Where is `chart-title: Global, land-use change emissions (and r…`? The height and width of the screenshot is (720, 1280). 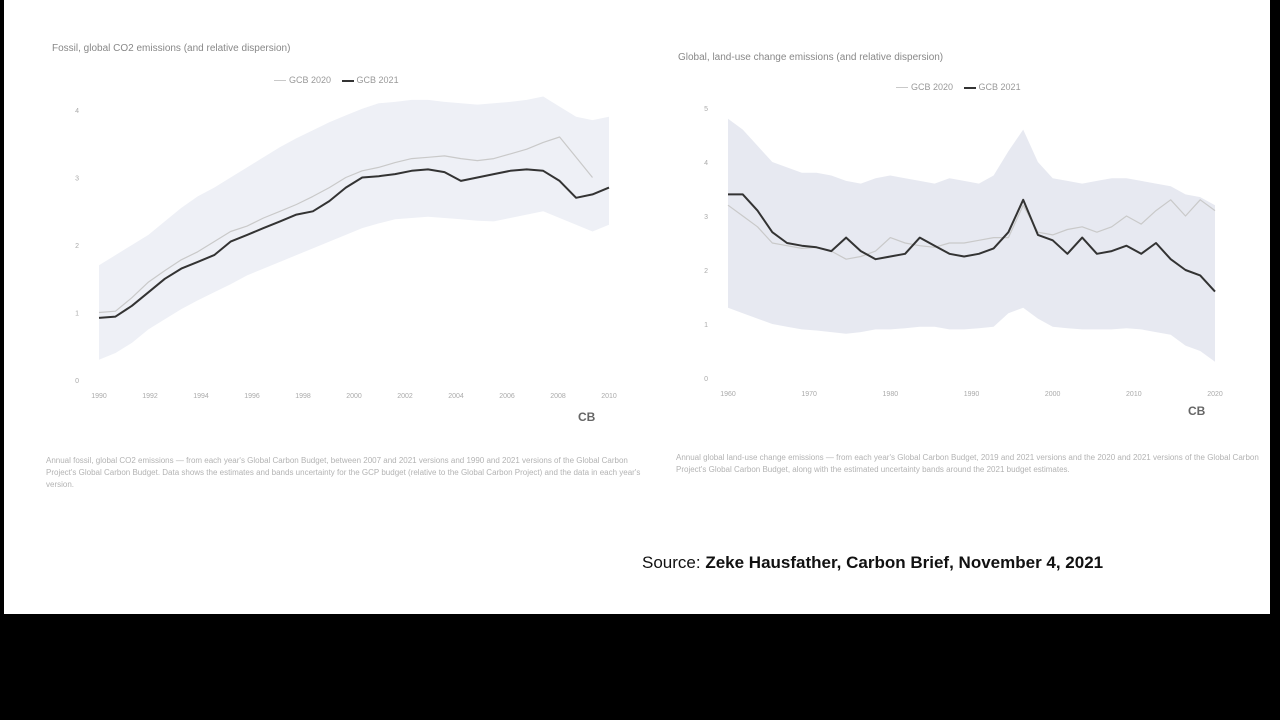
chart-title: Global, land-use change emissions (and r… is located at coordinates (811, 57).